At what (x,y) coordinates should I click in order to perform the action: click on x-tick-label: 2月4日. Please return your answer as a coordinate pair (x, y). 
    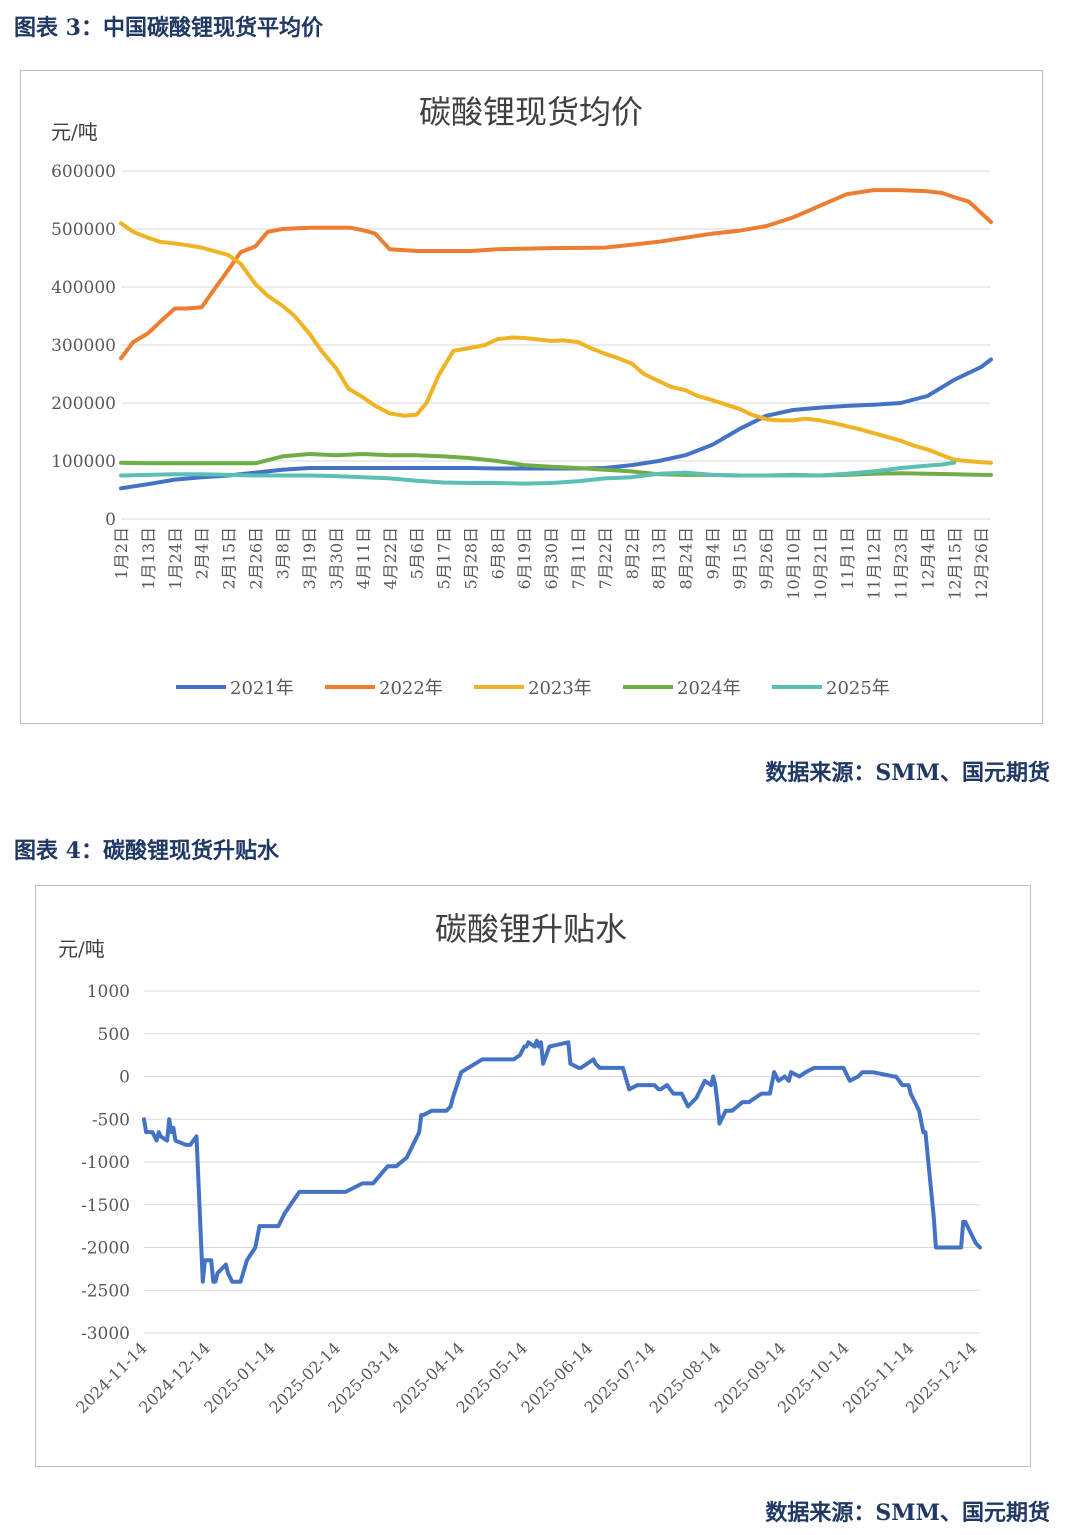
    Looking at the image, I should click on (202, 553).